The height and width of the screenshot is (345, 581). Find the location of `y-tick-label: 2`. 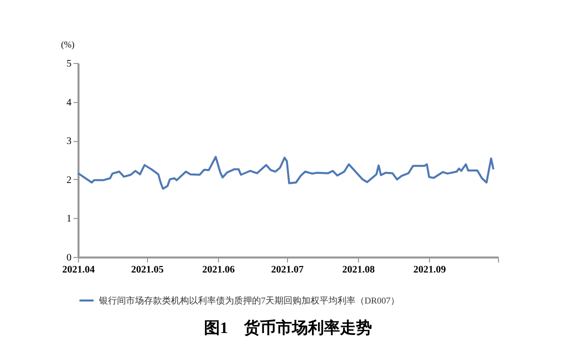

y-tick-label: 2 is located at coordinates (69, 180).